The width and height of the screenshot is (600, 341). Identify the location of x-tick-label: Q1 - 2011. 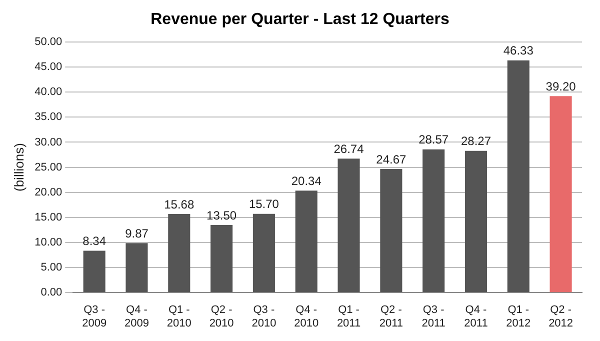
(348, 317).